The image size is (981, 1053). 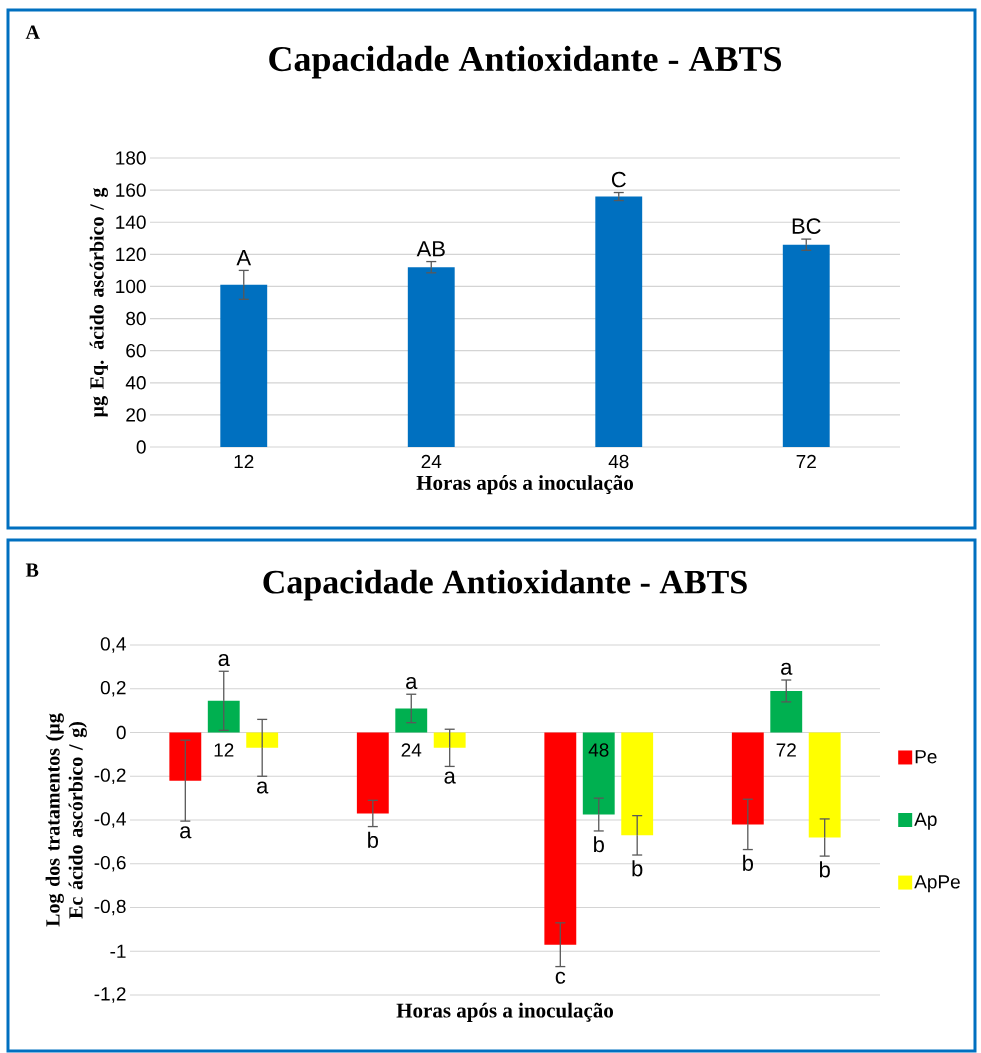 I want to click on y-tick-label: 120, so click(x=131, y=254).